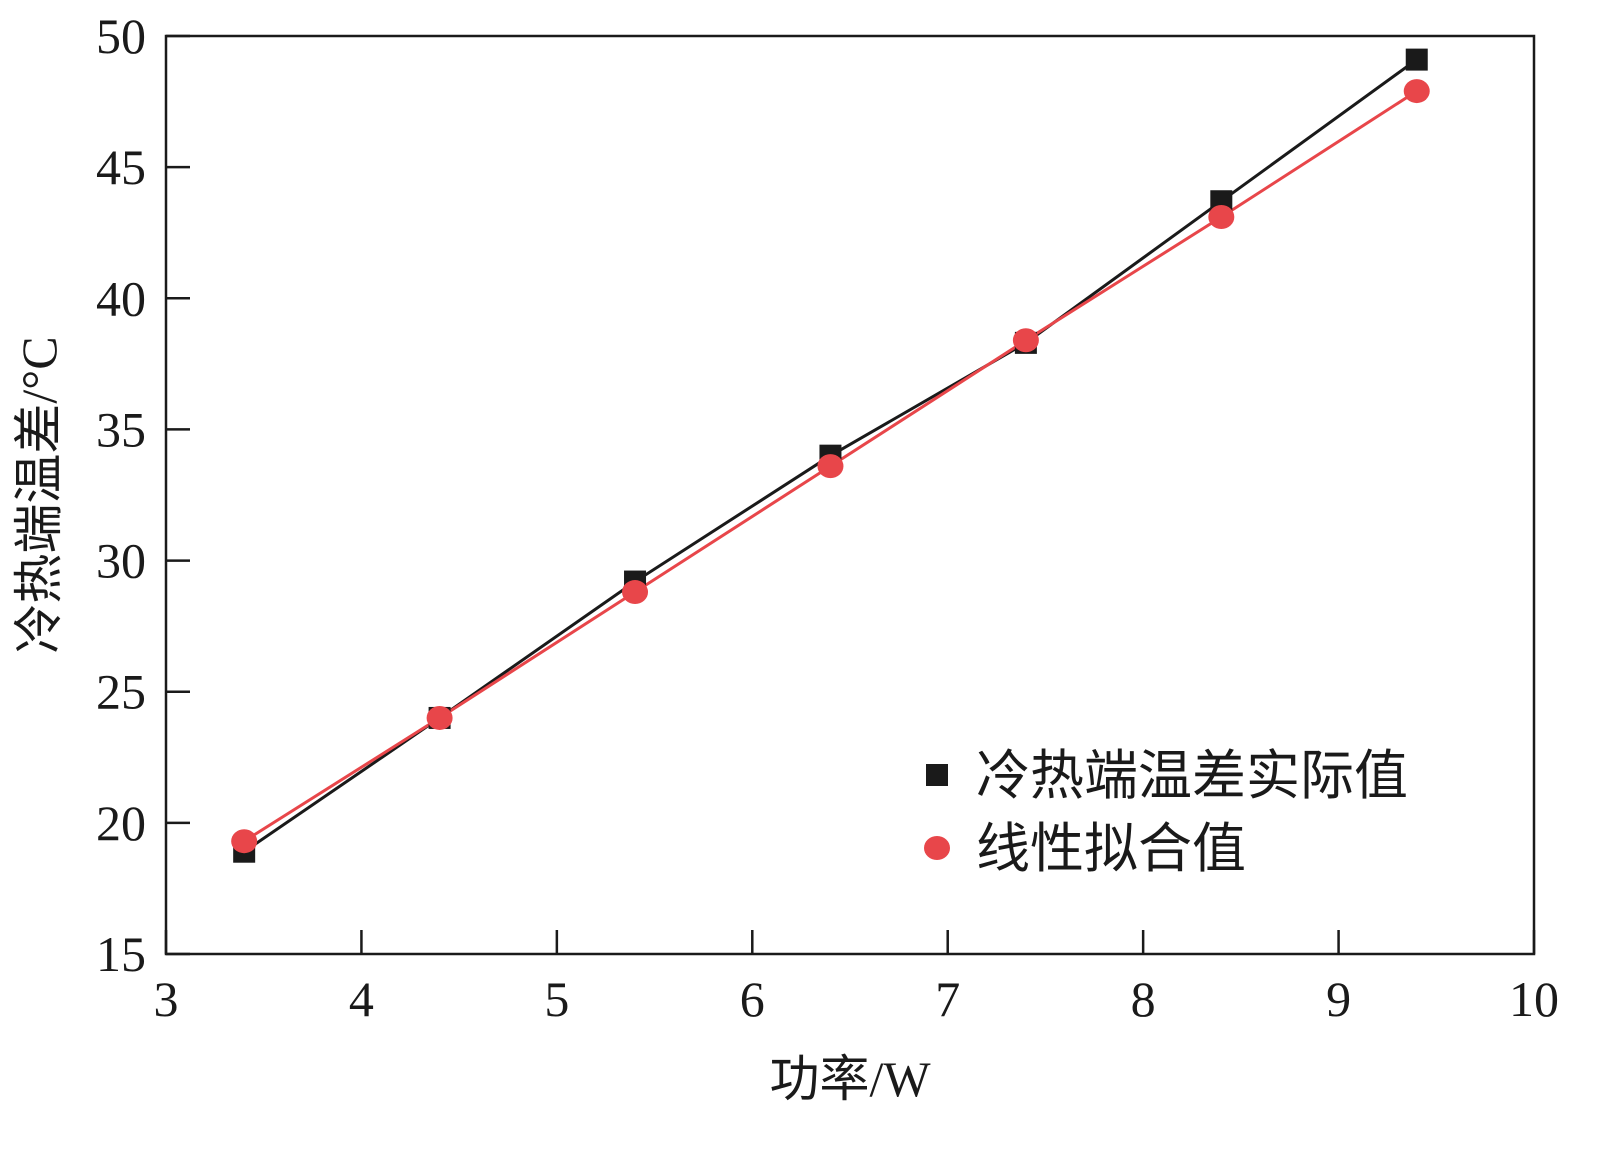 The height and width of the screenshot is (1158, 1623). What do you see at coordinates (121, 167) in the screenshot?
I see `y-tick-label: 45` at bounding box center [121, 167].